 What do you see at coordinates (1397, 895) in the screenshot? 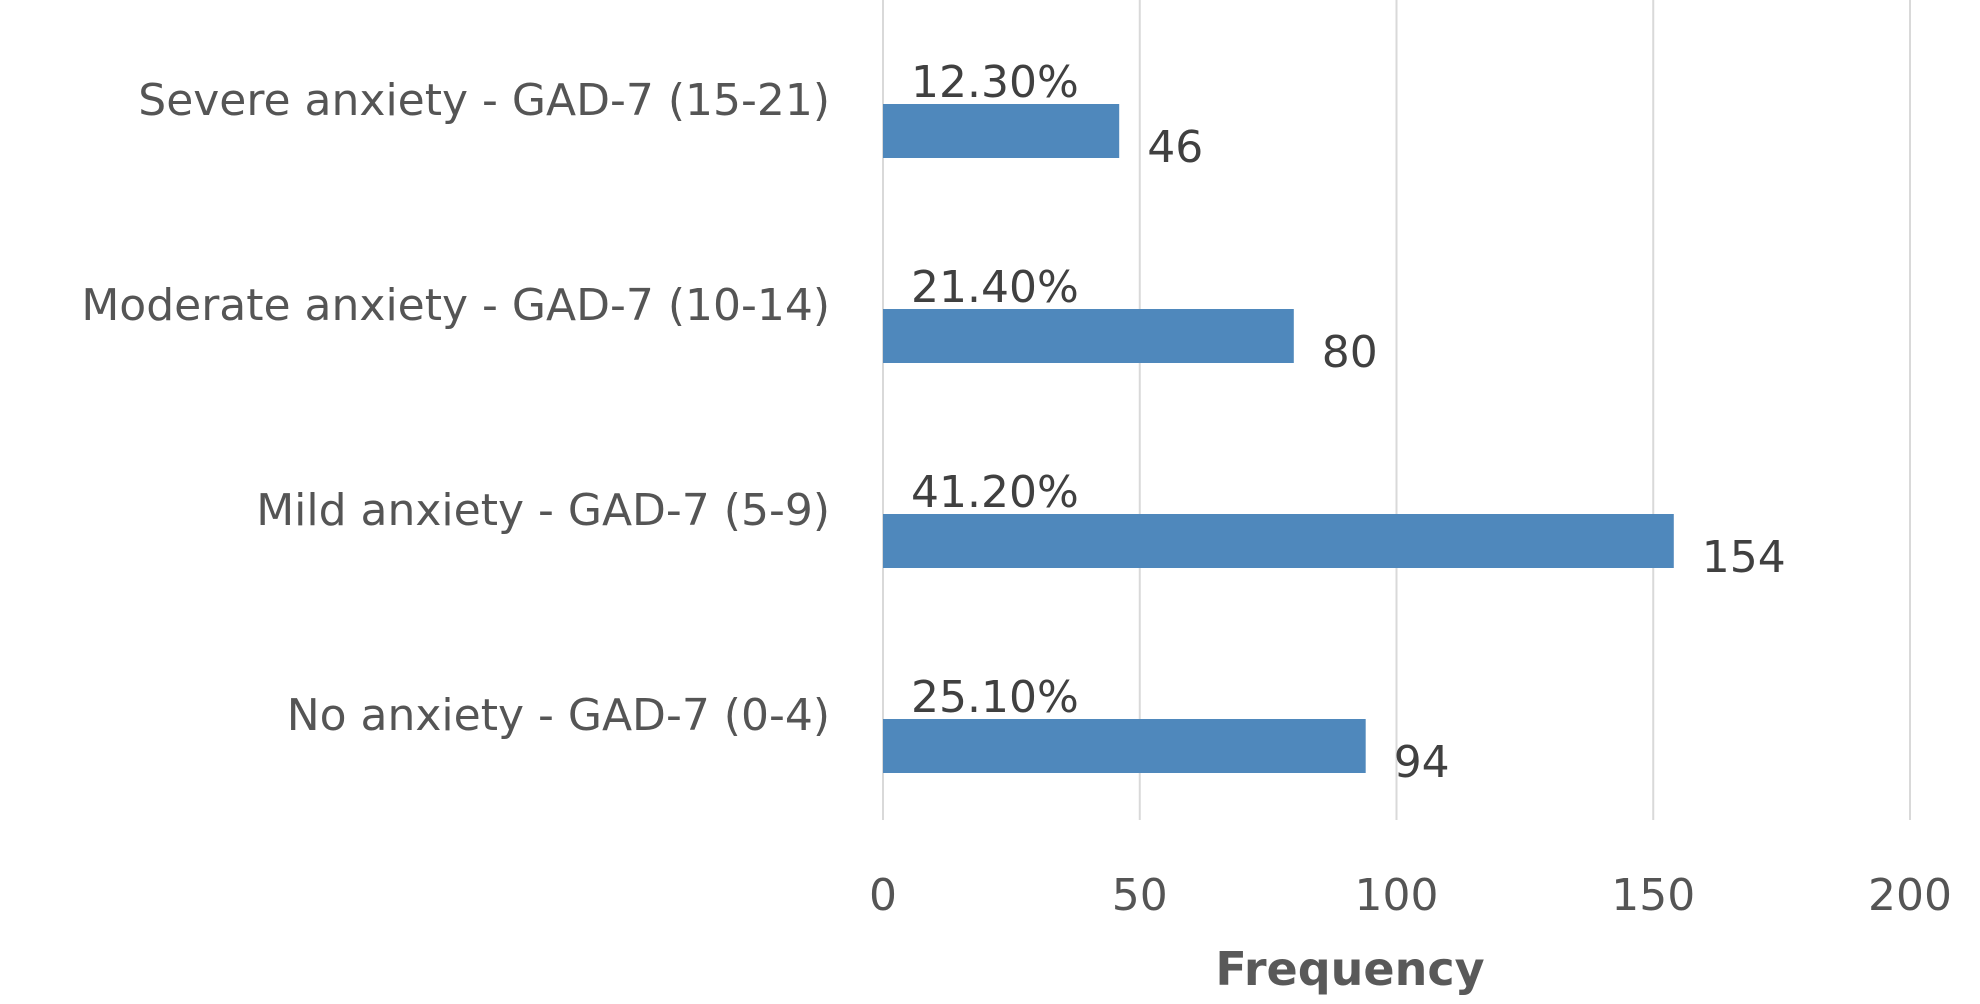
I see `x-tick-label: 100` at bounding box center [1397, 895].